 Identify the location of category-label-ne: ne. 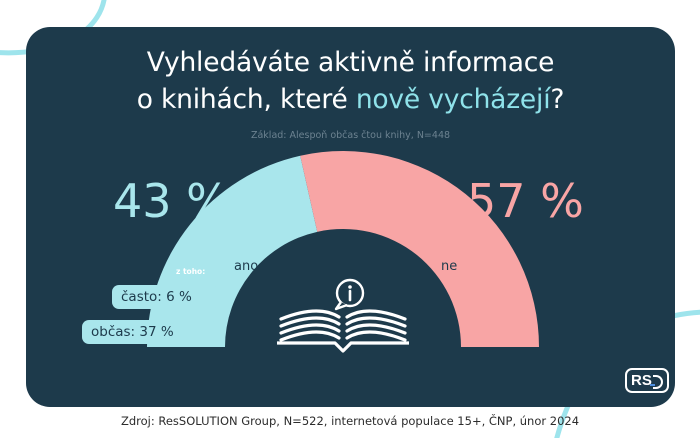
(449, 266).